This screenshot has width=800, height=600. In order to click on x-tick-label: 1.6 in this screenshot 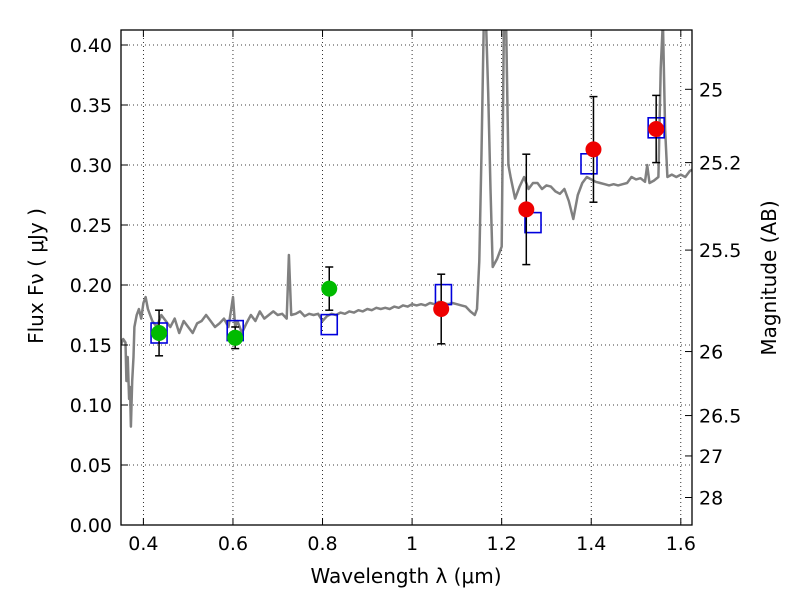, I will do `click(681, 544)`.